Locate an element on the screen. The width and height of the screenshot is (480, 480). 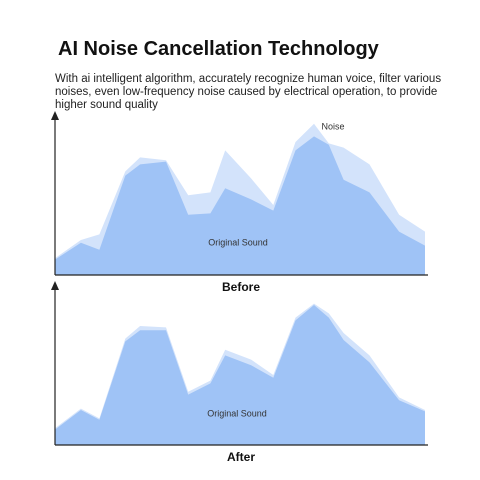
page-title: AI Noise Cancellation Technology is located at coordinates (218, 49).